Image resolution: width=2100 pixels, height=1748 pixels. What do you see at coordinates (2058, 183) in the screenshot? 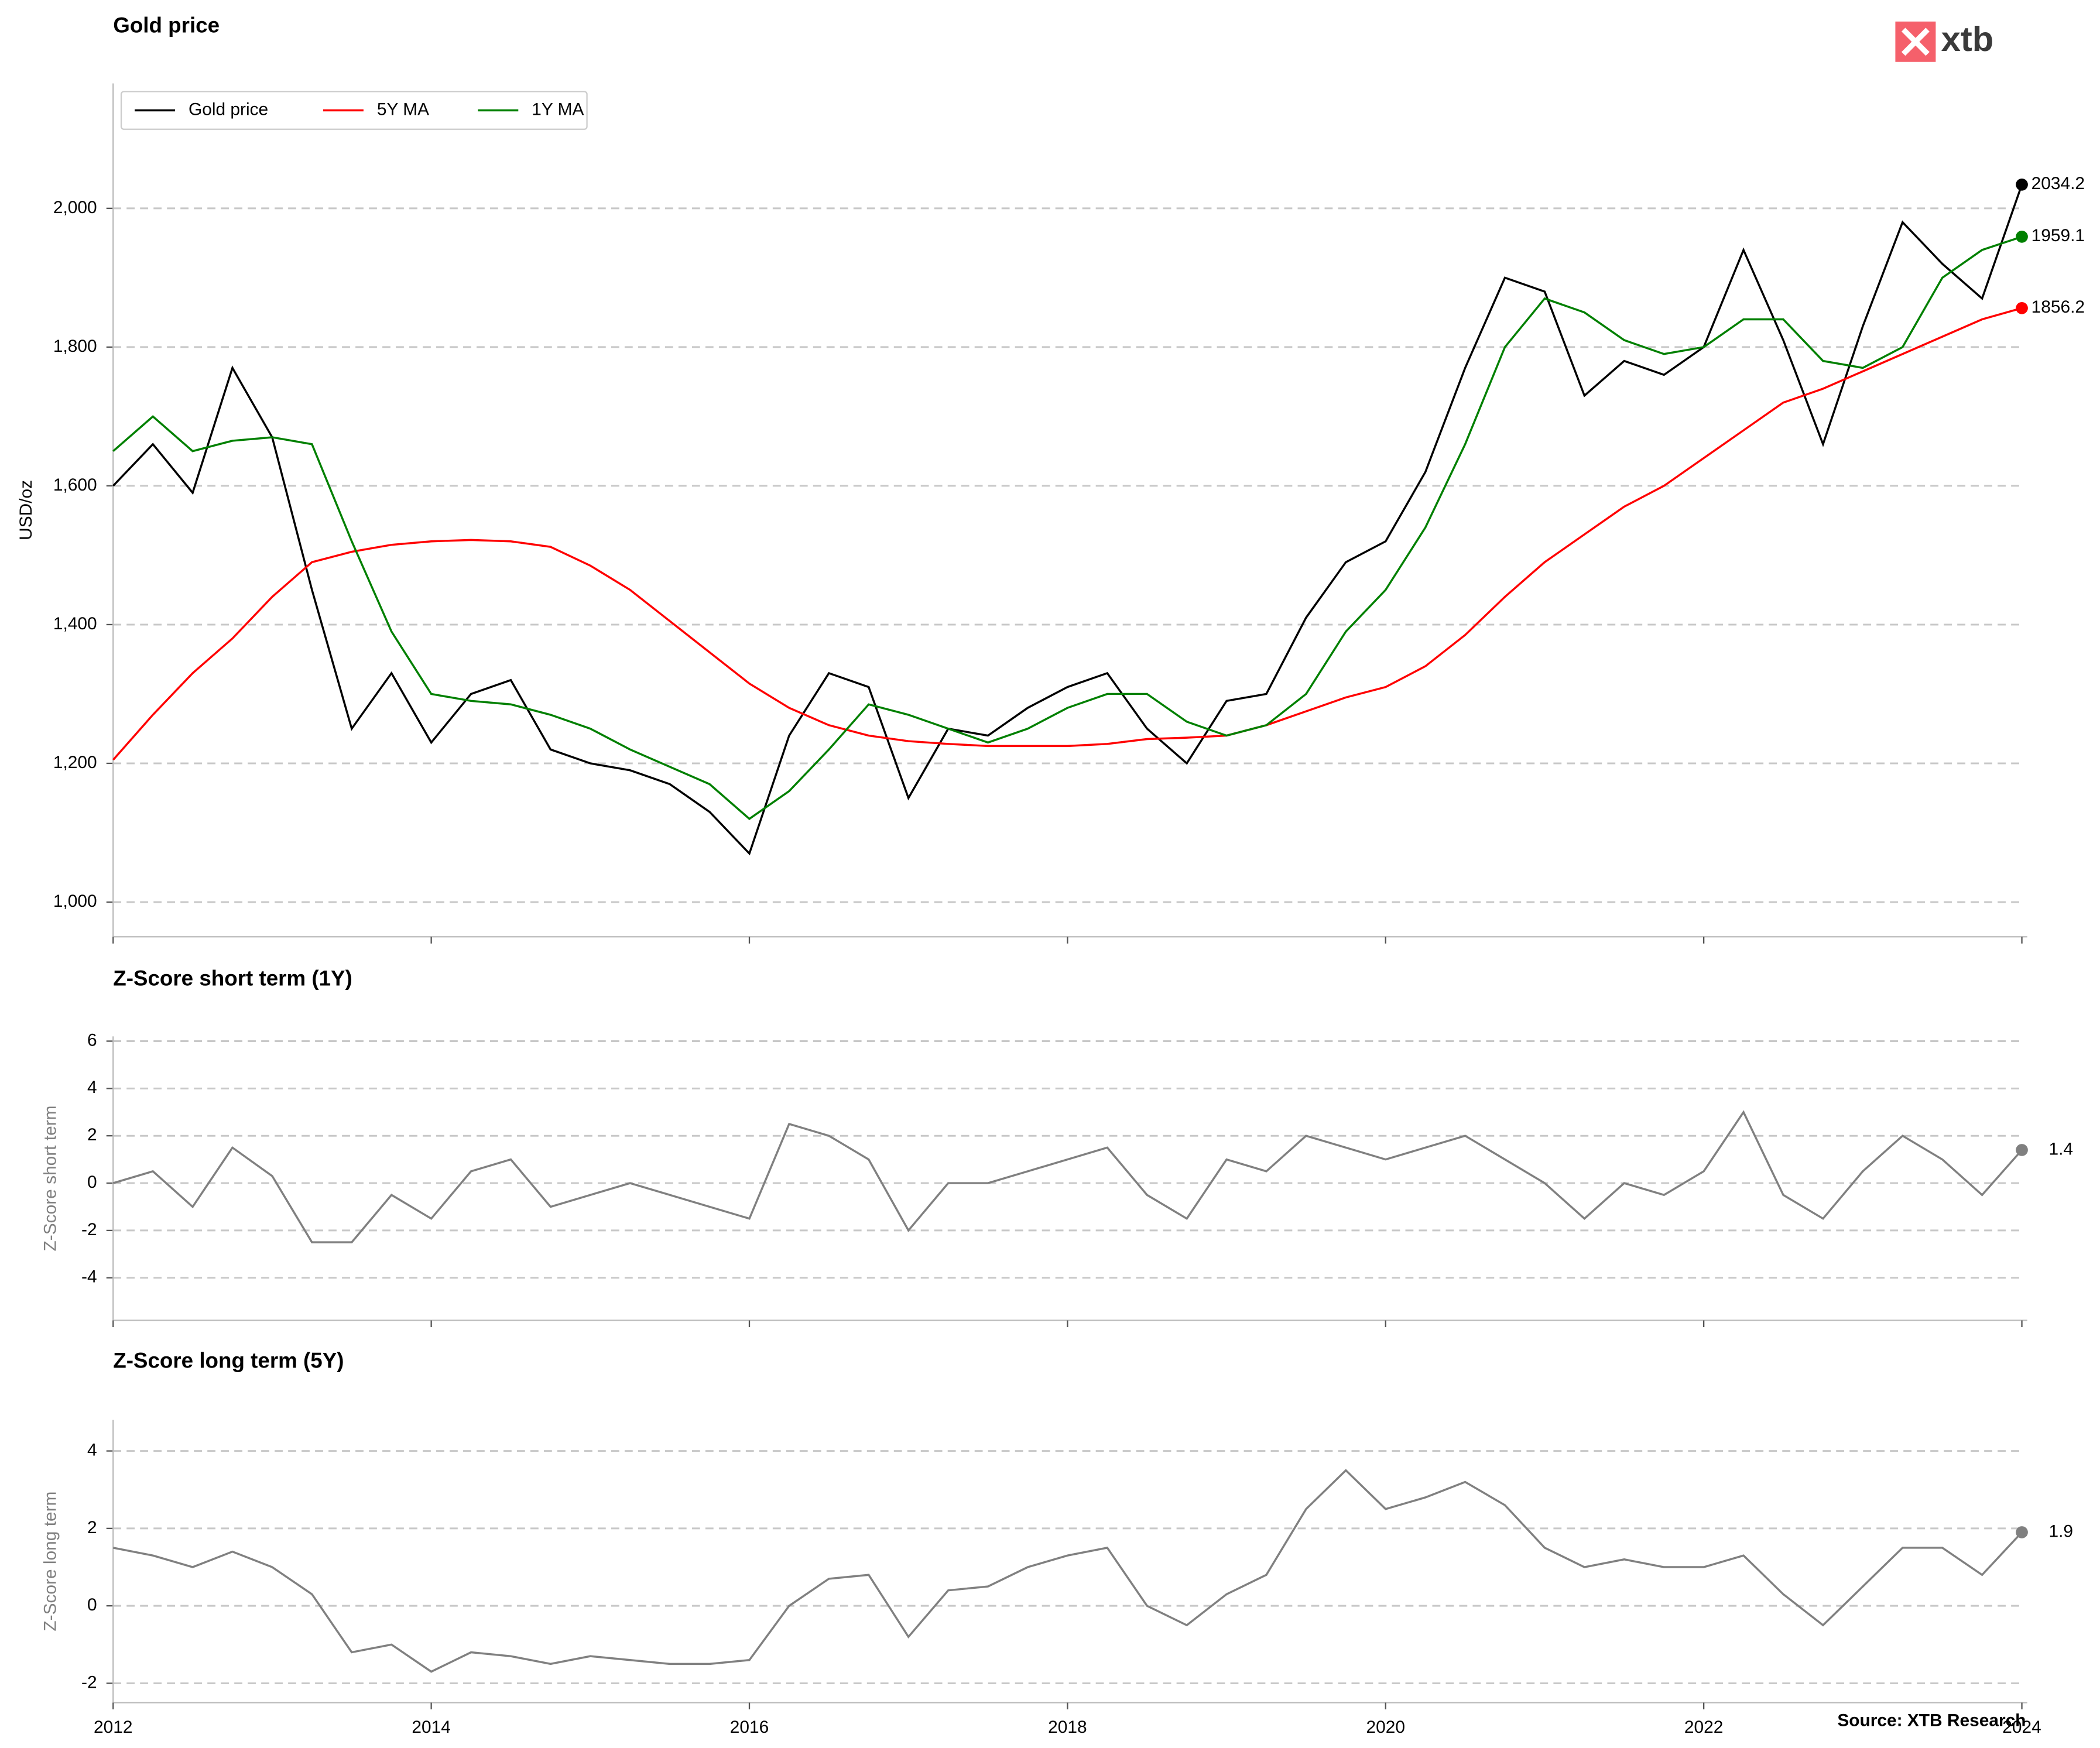
I see `end-label: 2034.2` at bounding box center [2058, 183].